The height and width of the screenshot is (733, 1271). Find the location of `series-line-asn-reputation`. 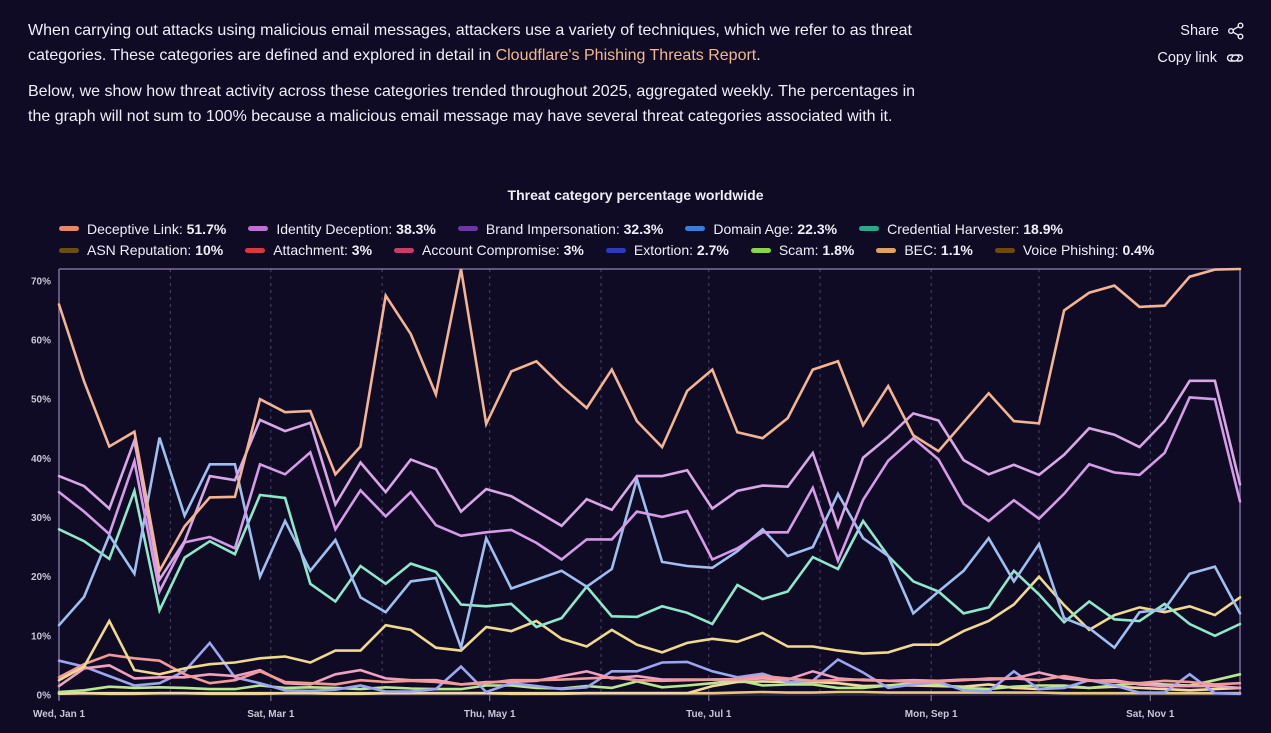

series-line-asn-reputation is located at coordinates (649, 628).